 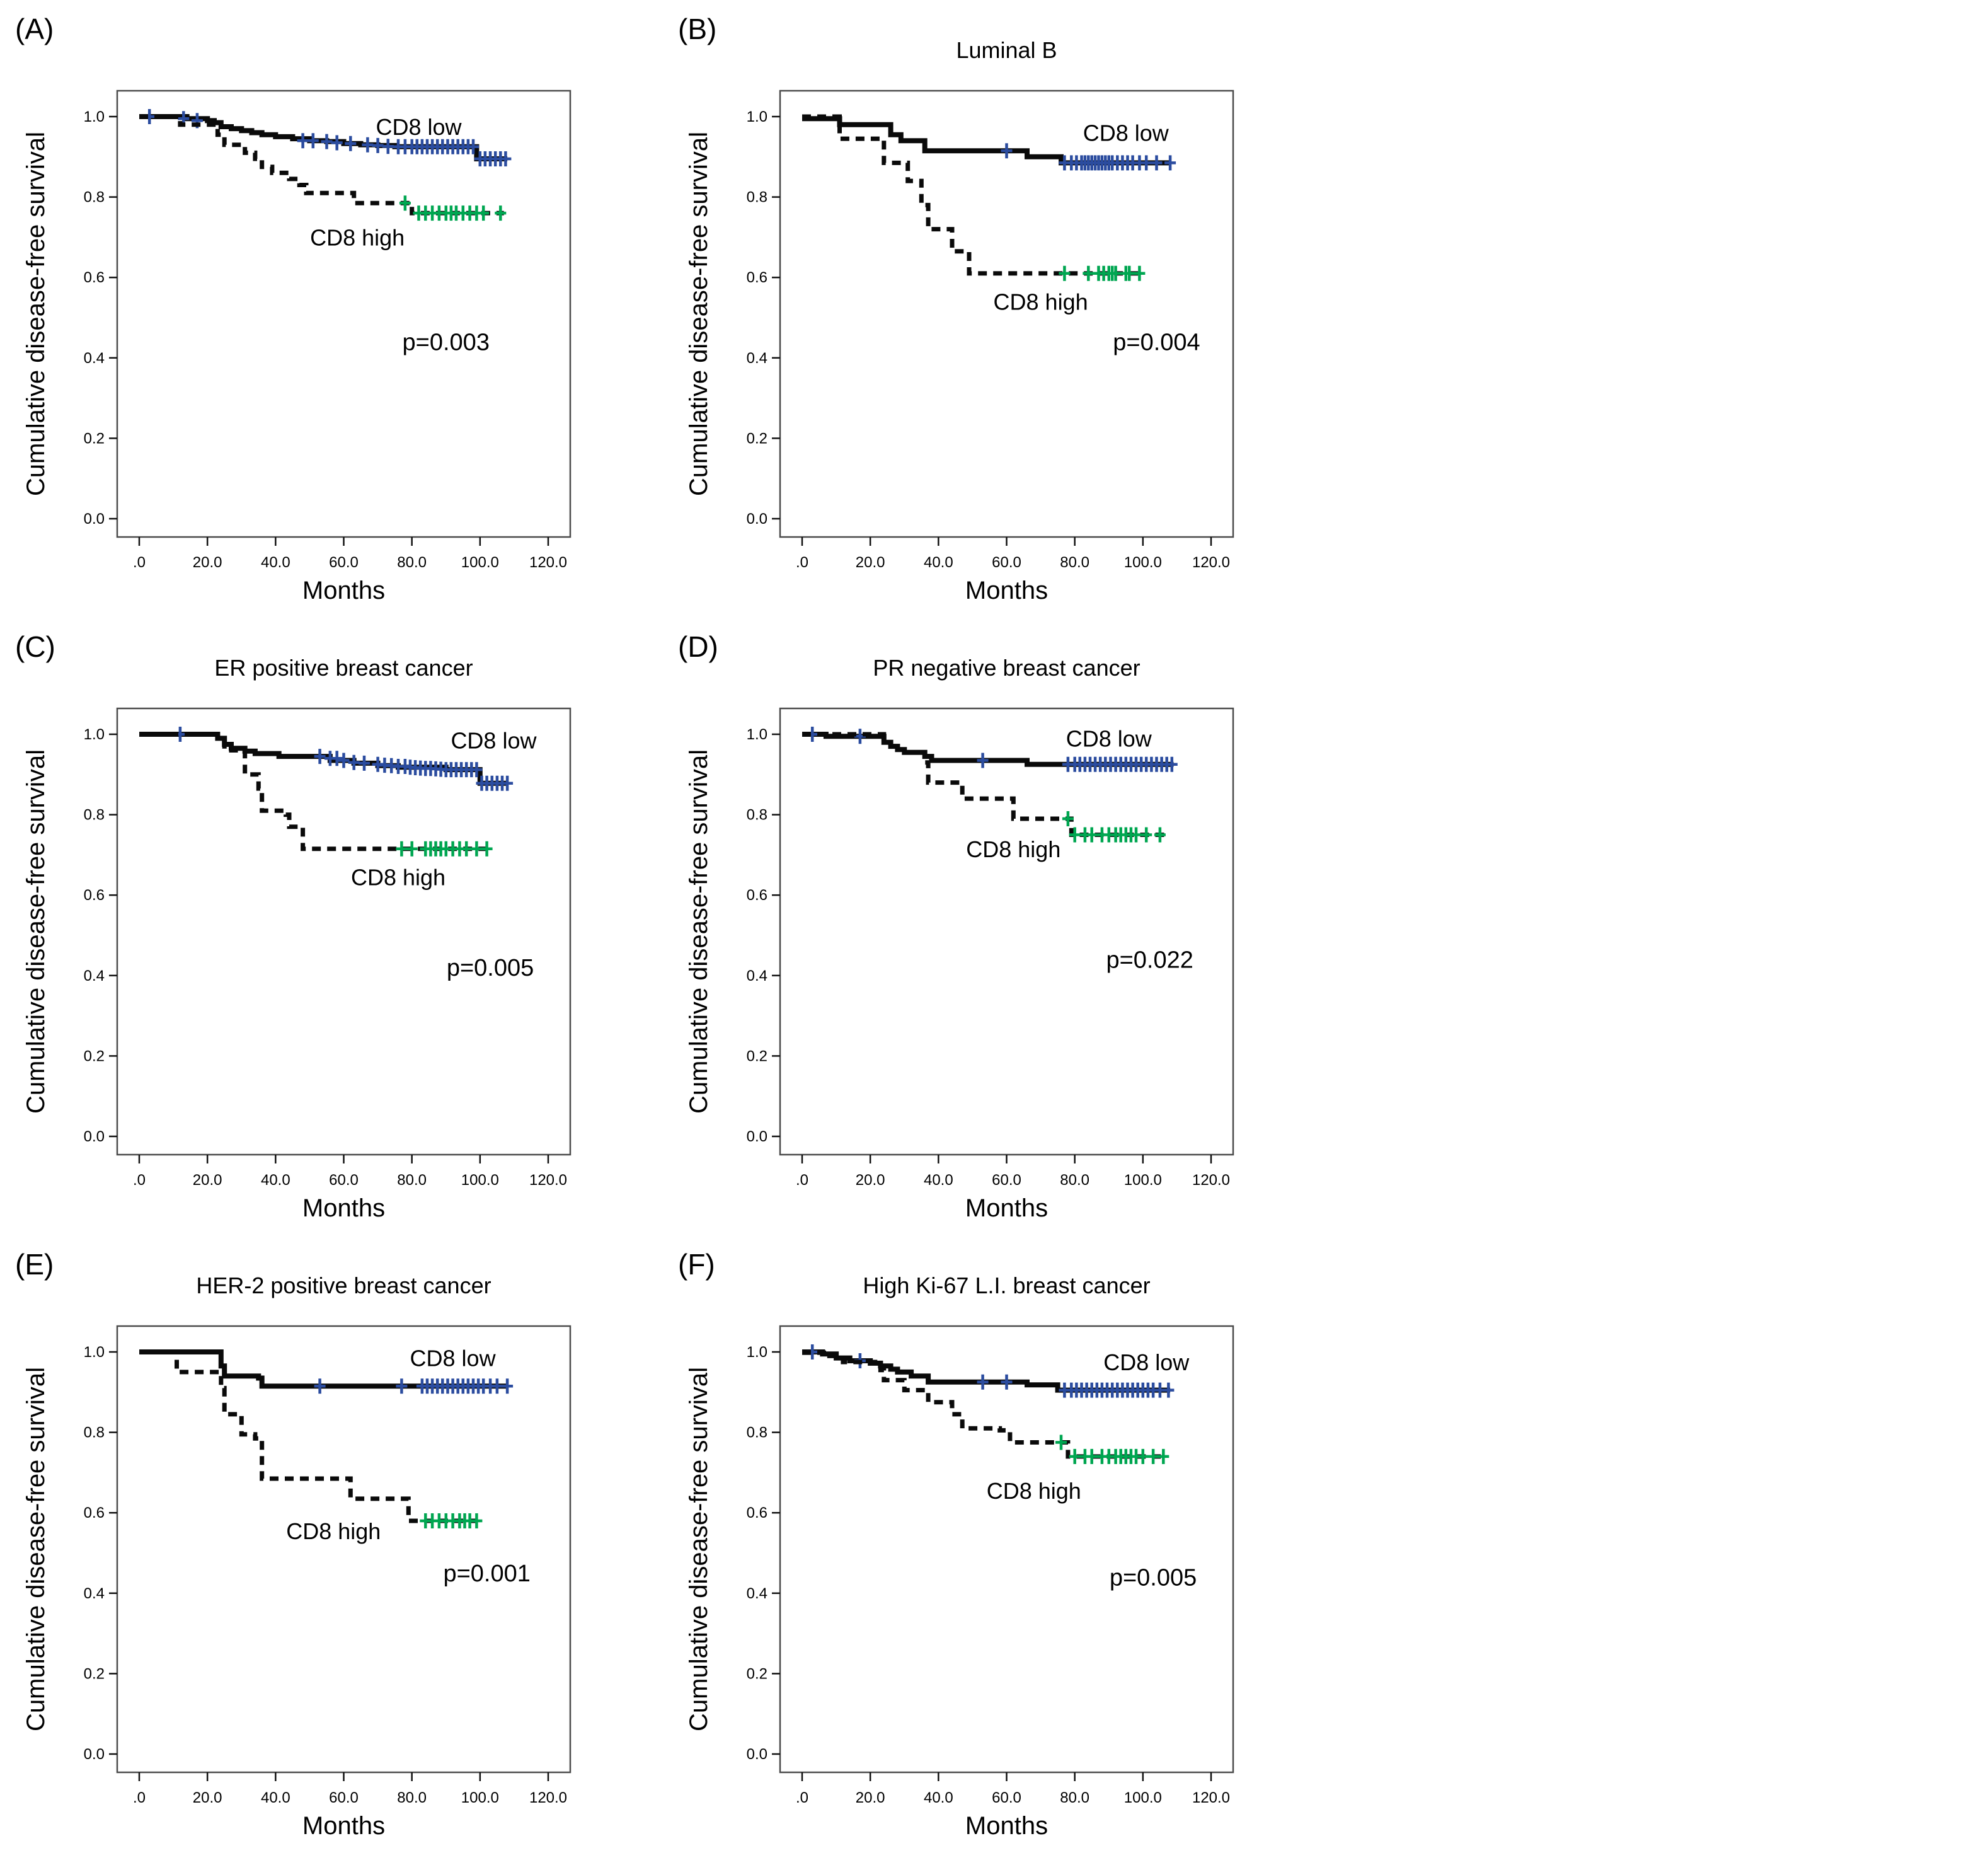 I want to click on panel-letter: (E), so click(x=34, y=1264).